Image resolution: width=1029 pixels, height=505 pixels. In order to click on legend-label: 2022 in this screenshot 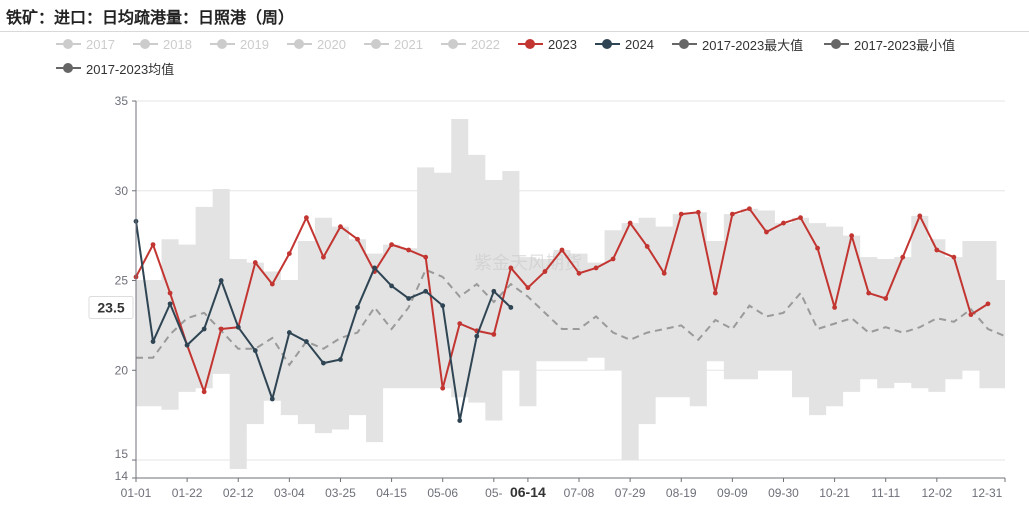, I will do `click(485, 44)`.